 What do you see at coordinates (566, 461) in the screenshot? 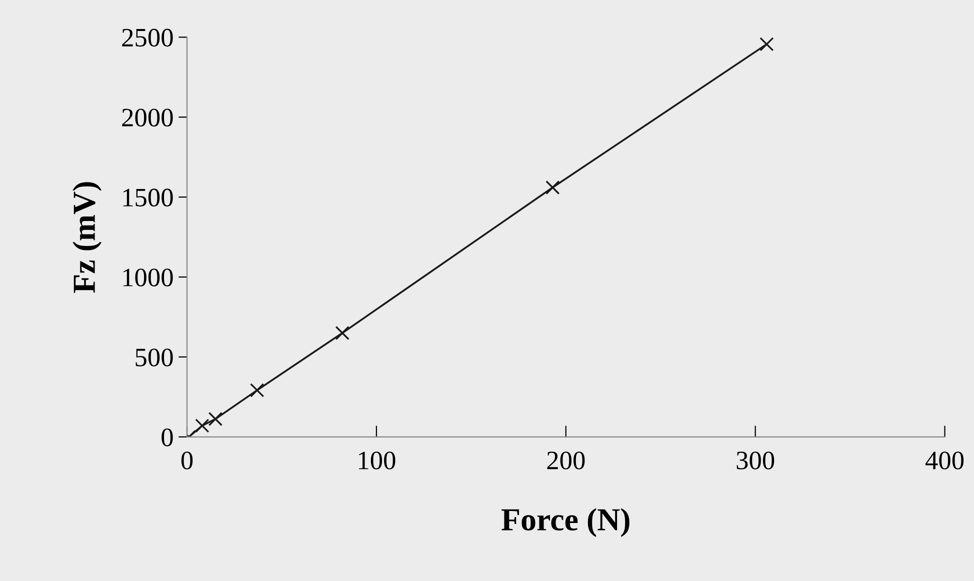
I see `x-tick-label: 200` at bounding box center [566, 461].